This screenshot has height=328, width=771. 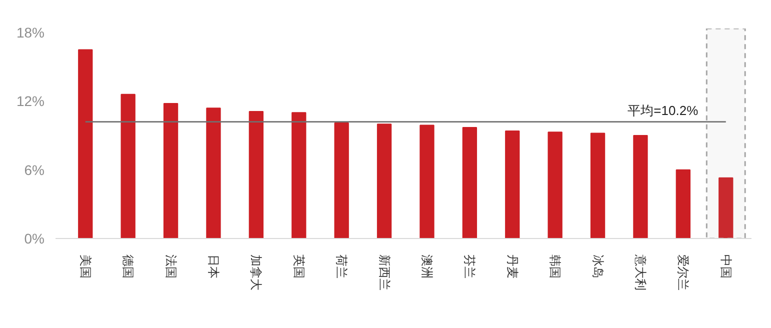 What do you see at coordinates (683, 272) in the screenshot?
I see `x-tick-label: 爱尔兰` at bounding box center [683, 272].